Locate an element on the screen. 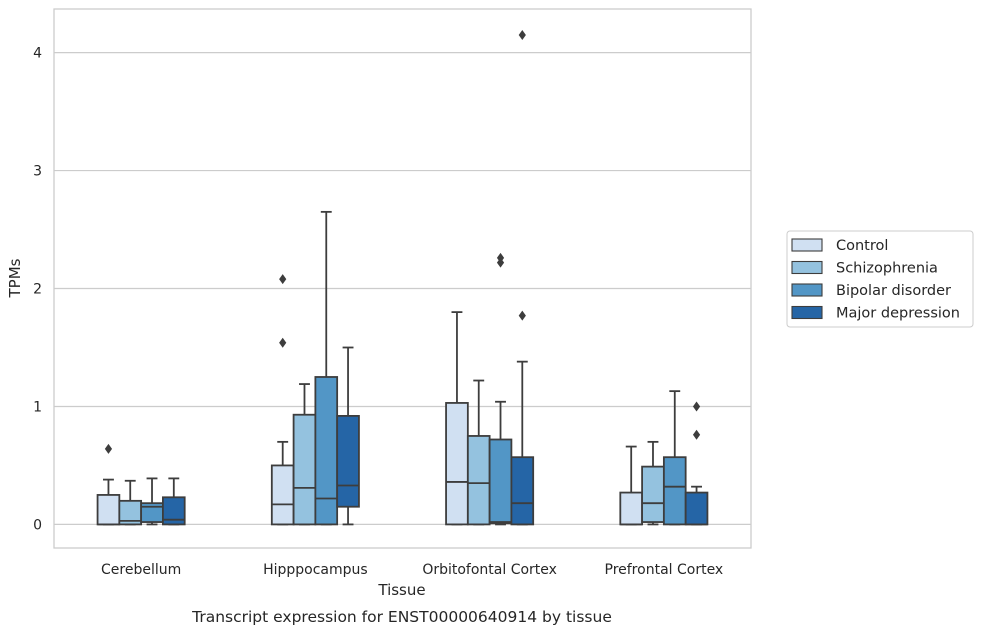 The image size is (983, 634). y-axis-label: TPMs is located at coordinates (15, 278).